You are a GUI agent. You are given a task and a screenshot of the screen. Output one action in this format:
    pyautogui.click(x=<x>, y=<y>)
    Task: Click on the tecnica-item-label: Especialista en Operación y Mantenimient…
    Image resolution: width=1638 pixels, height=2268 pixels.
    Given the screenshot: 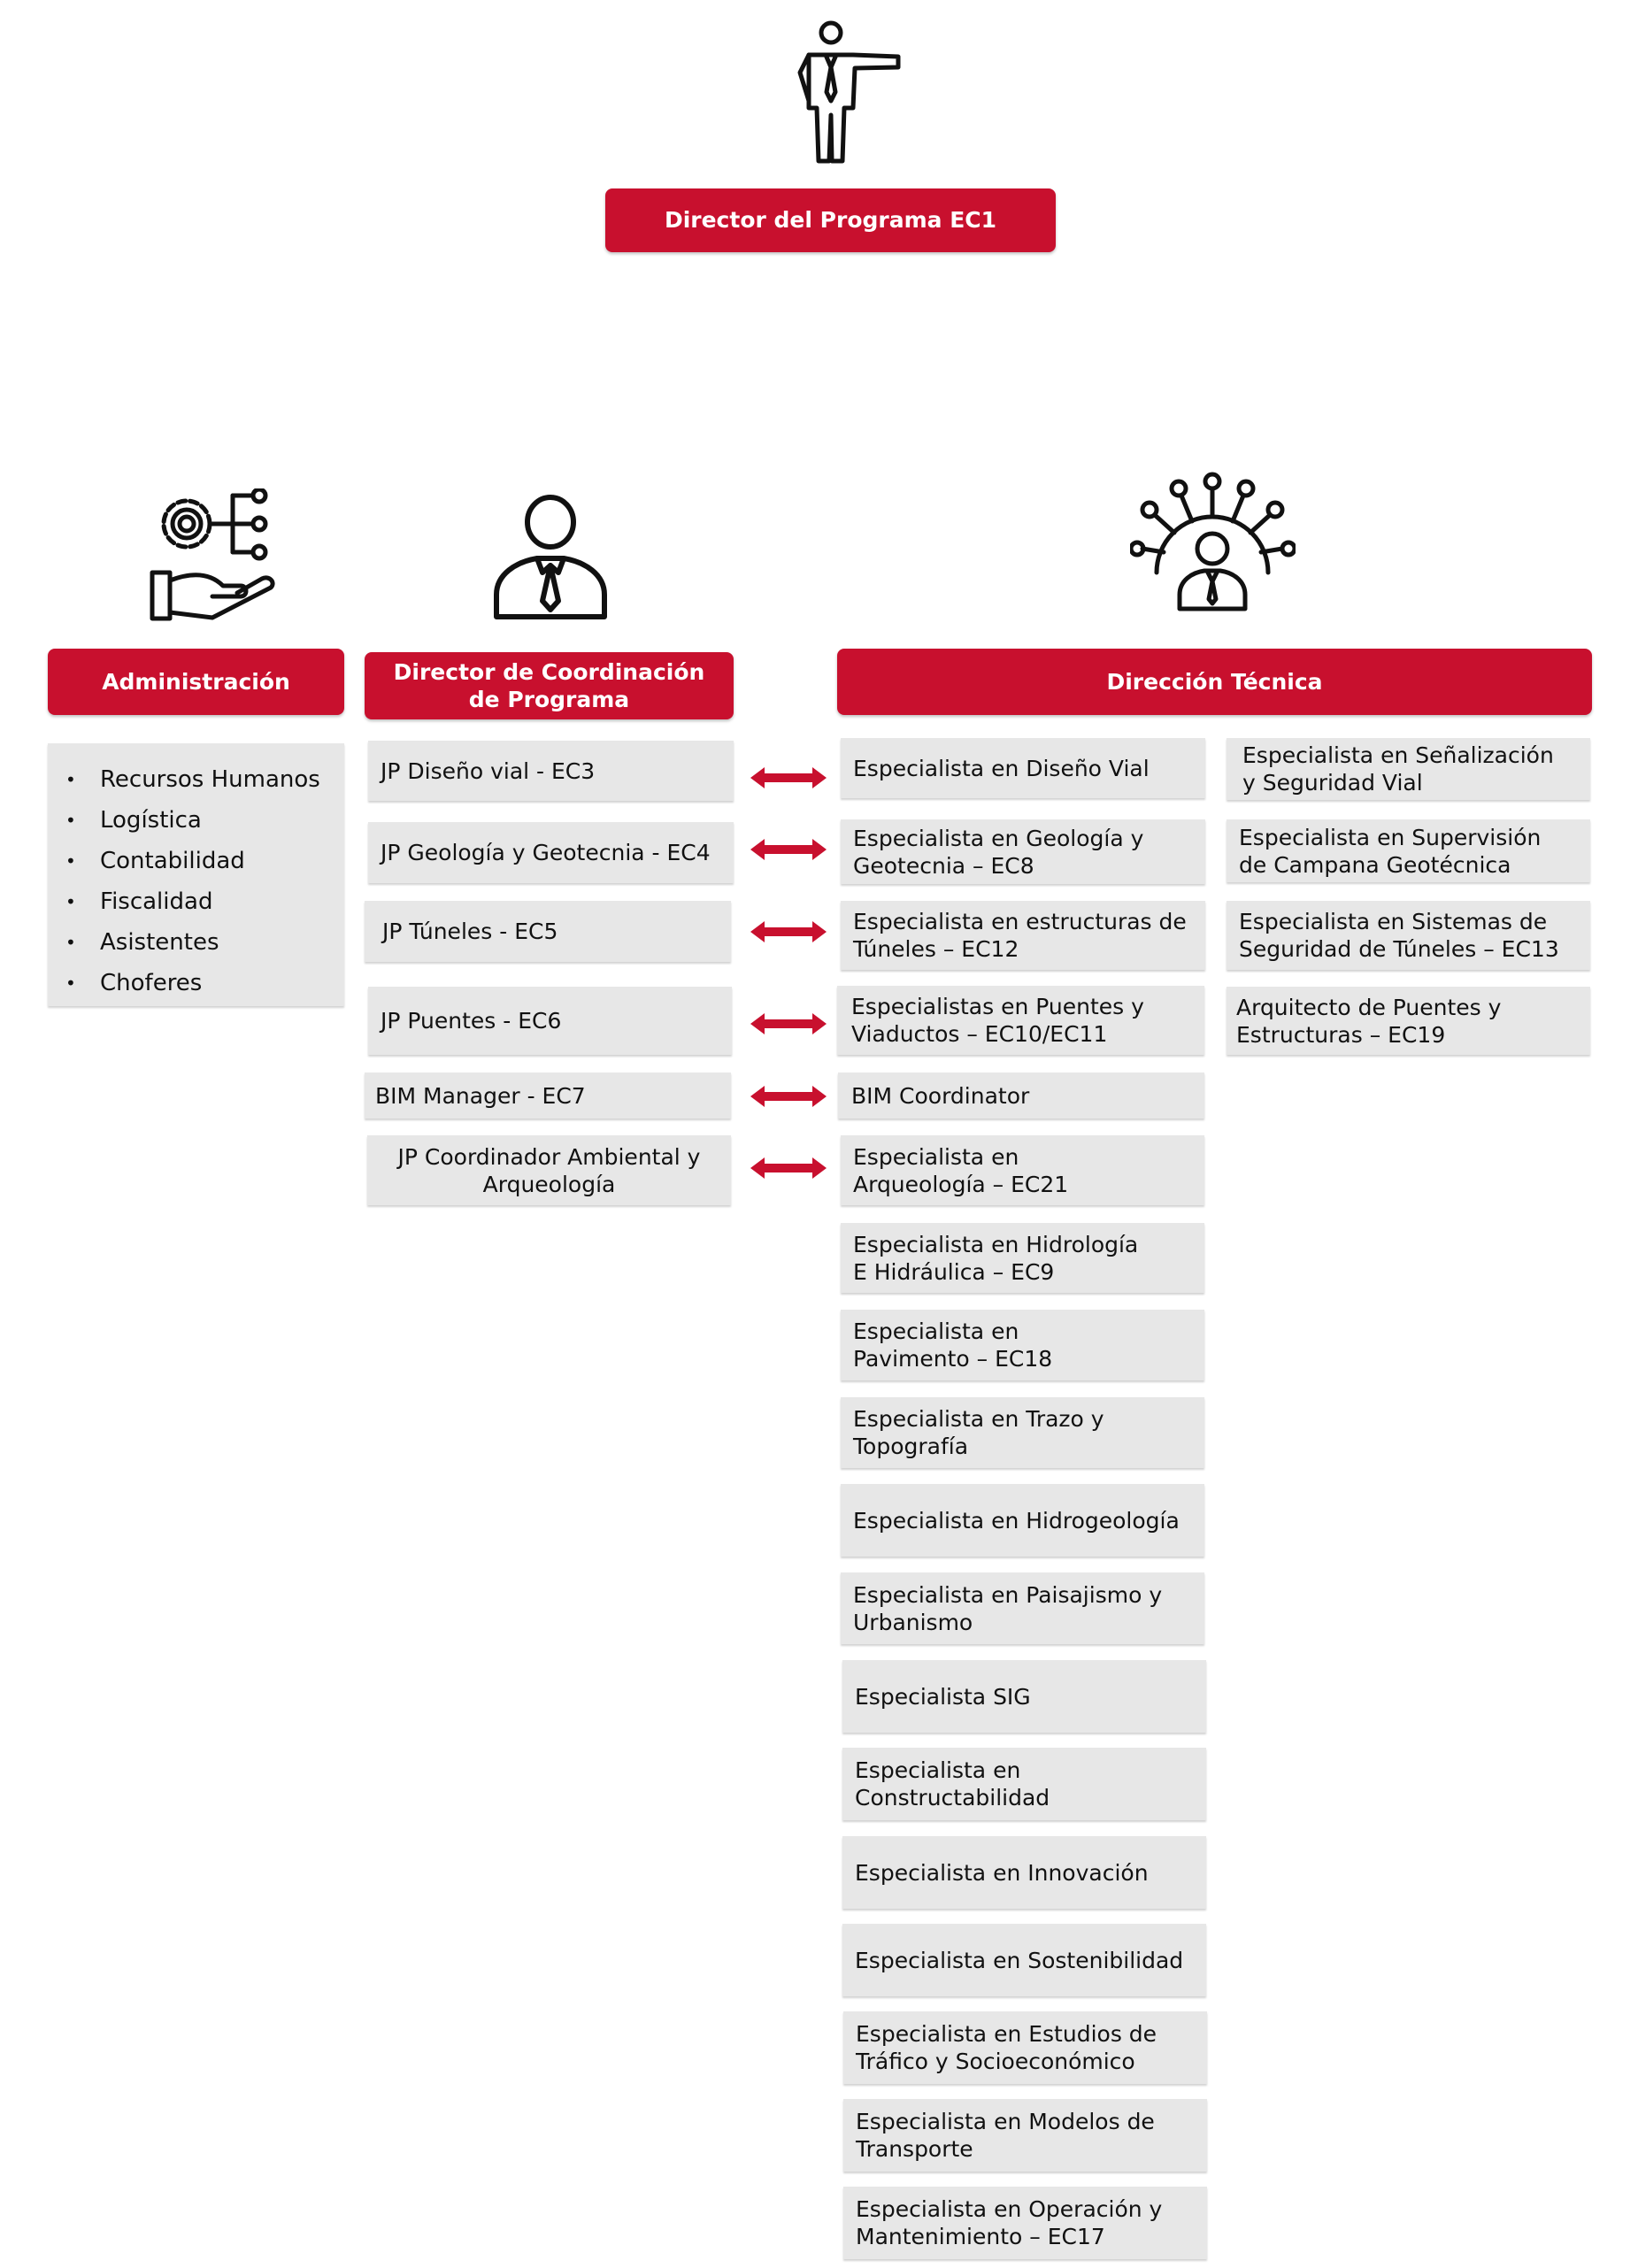 What is the action you would take?
    pyautogui.click(x=1009, y=2222)
    